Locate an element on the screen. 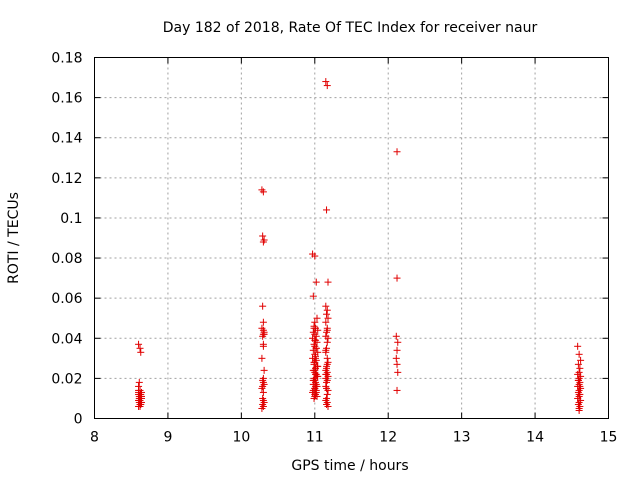 The width and height of the screenshot is (640, 480). x-axis-label: GPS time / hours is located at coordinates (349, 466).